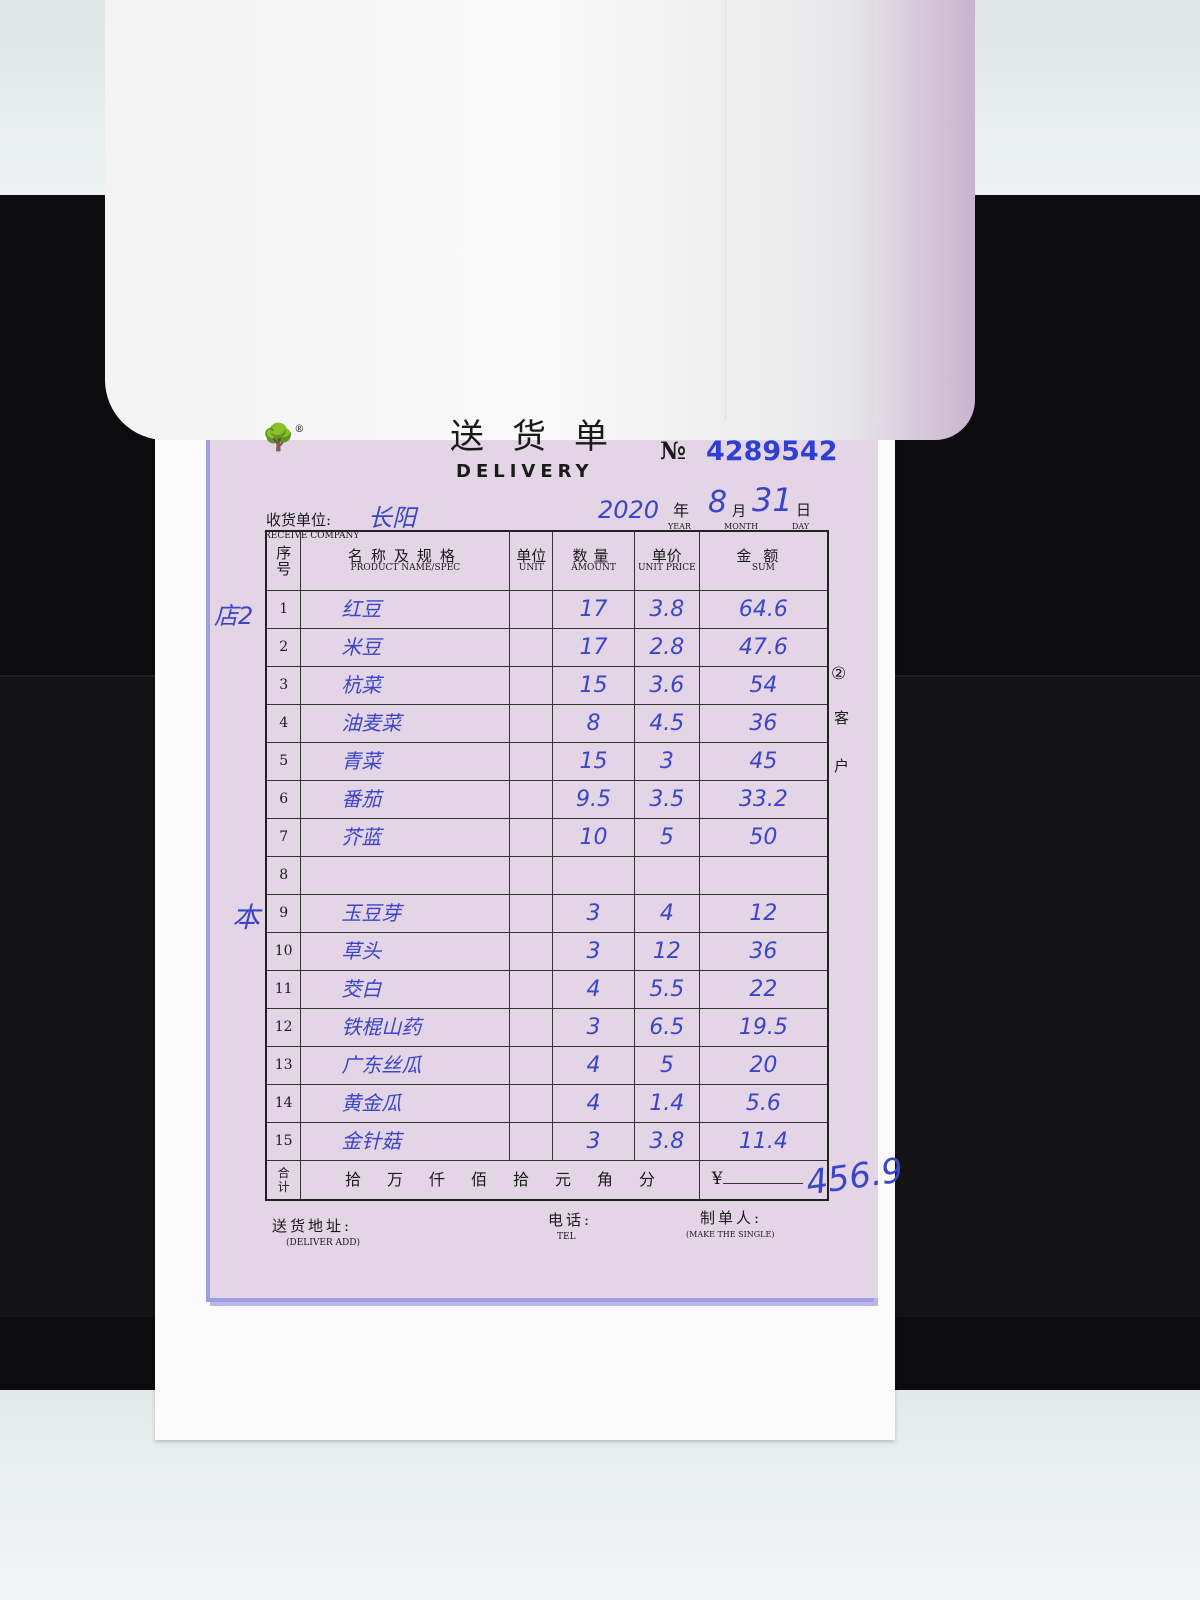 This screenshot has height=1600, width=1200. I want to click on sum-cell: 50, so click(763, 837).